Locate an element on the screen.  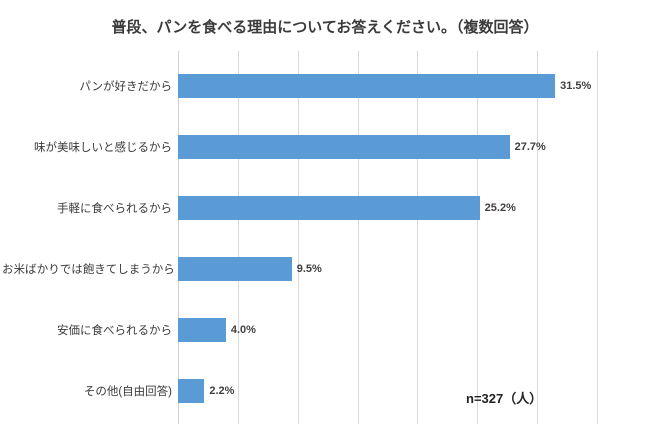
category-label: パンが好きだから is located at coordinates (125, 87).